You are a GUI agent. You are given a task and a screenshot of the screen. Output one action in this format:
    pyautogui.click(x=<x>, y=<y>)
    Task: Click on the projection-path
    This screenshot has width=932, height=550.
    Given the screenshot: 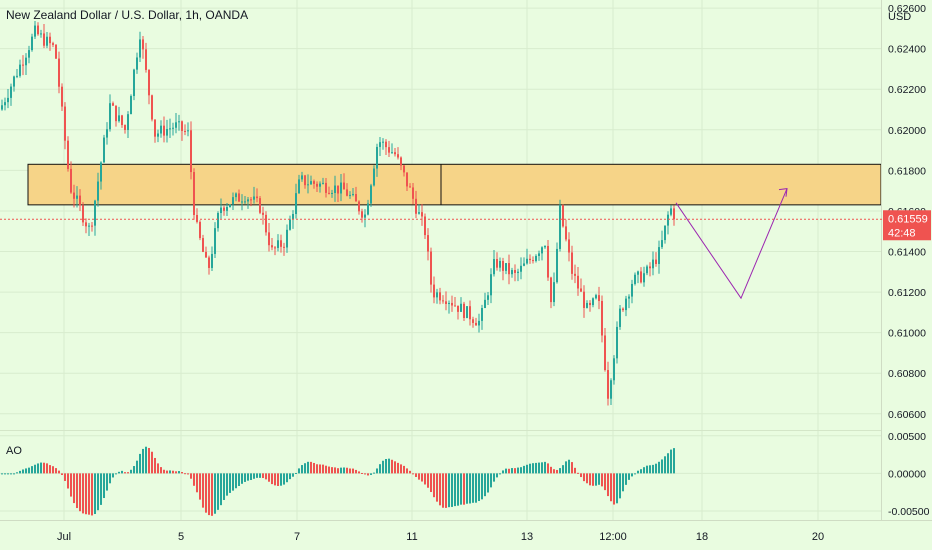 What is the action you would take?
    pyautogui.click(x=731, y=244)
    